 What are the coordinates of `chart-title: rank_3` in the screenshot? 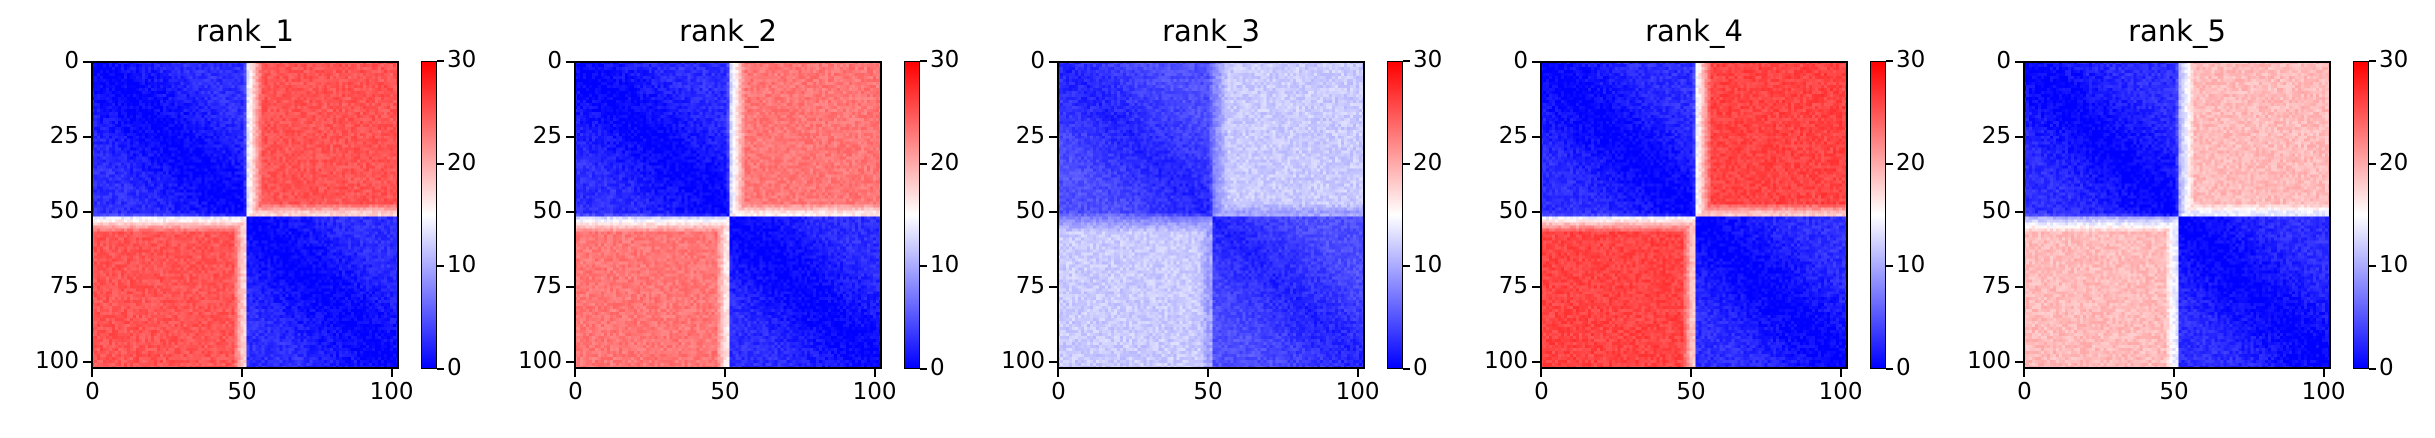 It's located at (1211, 31).